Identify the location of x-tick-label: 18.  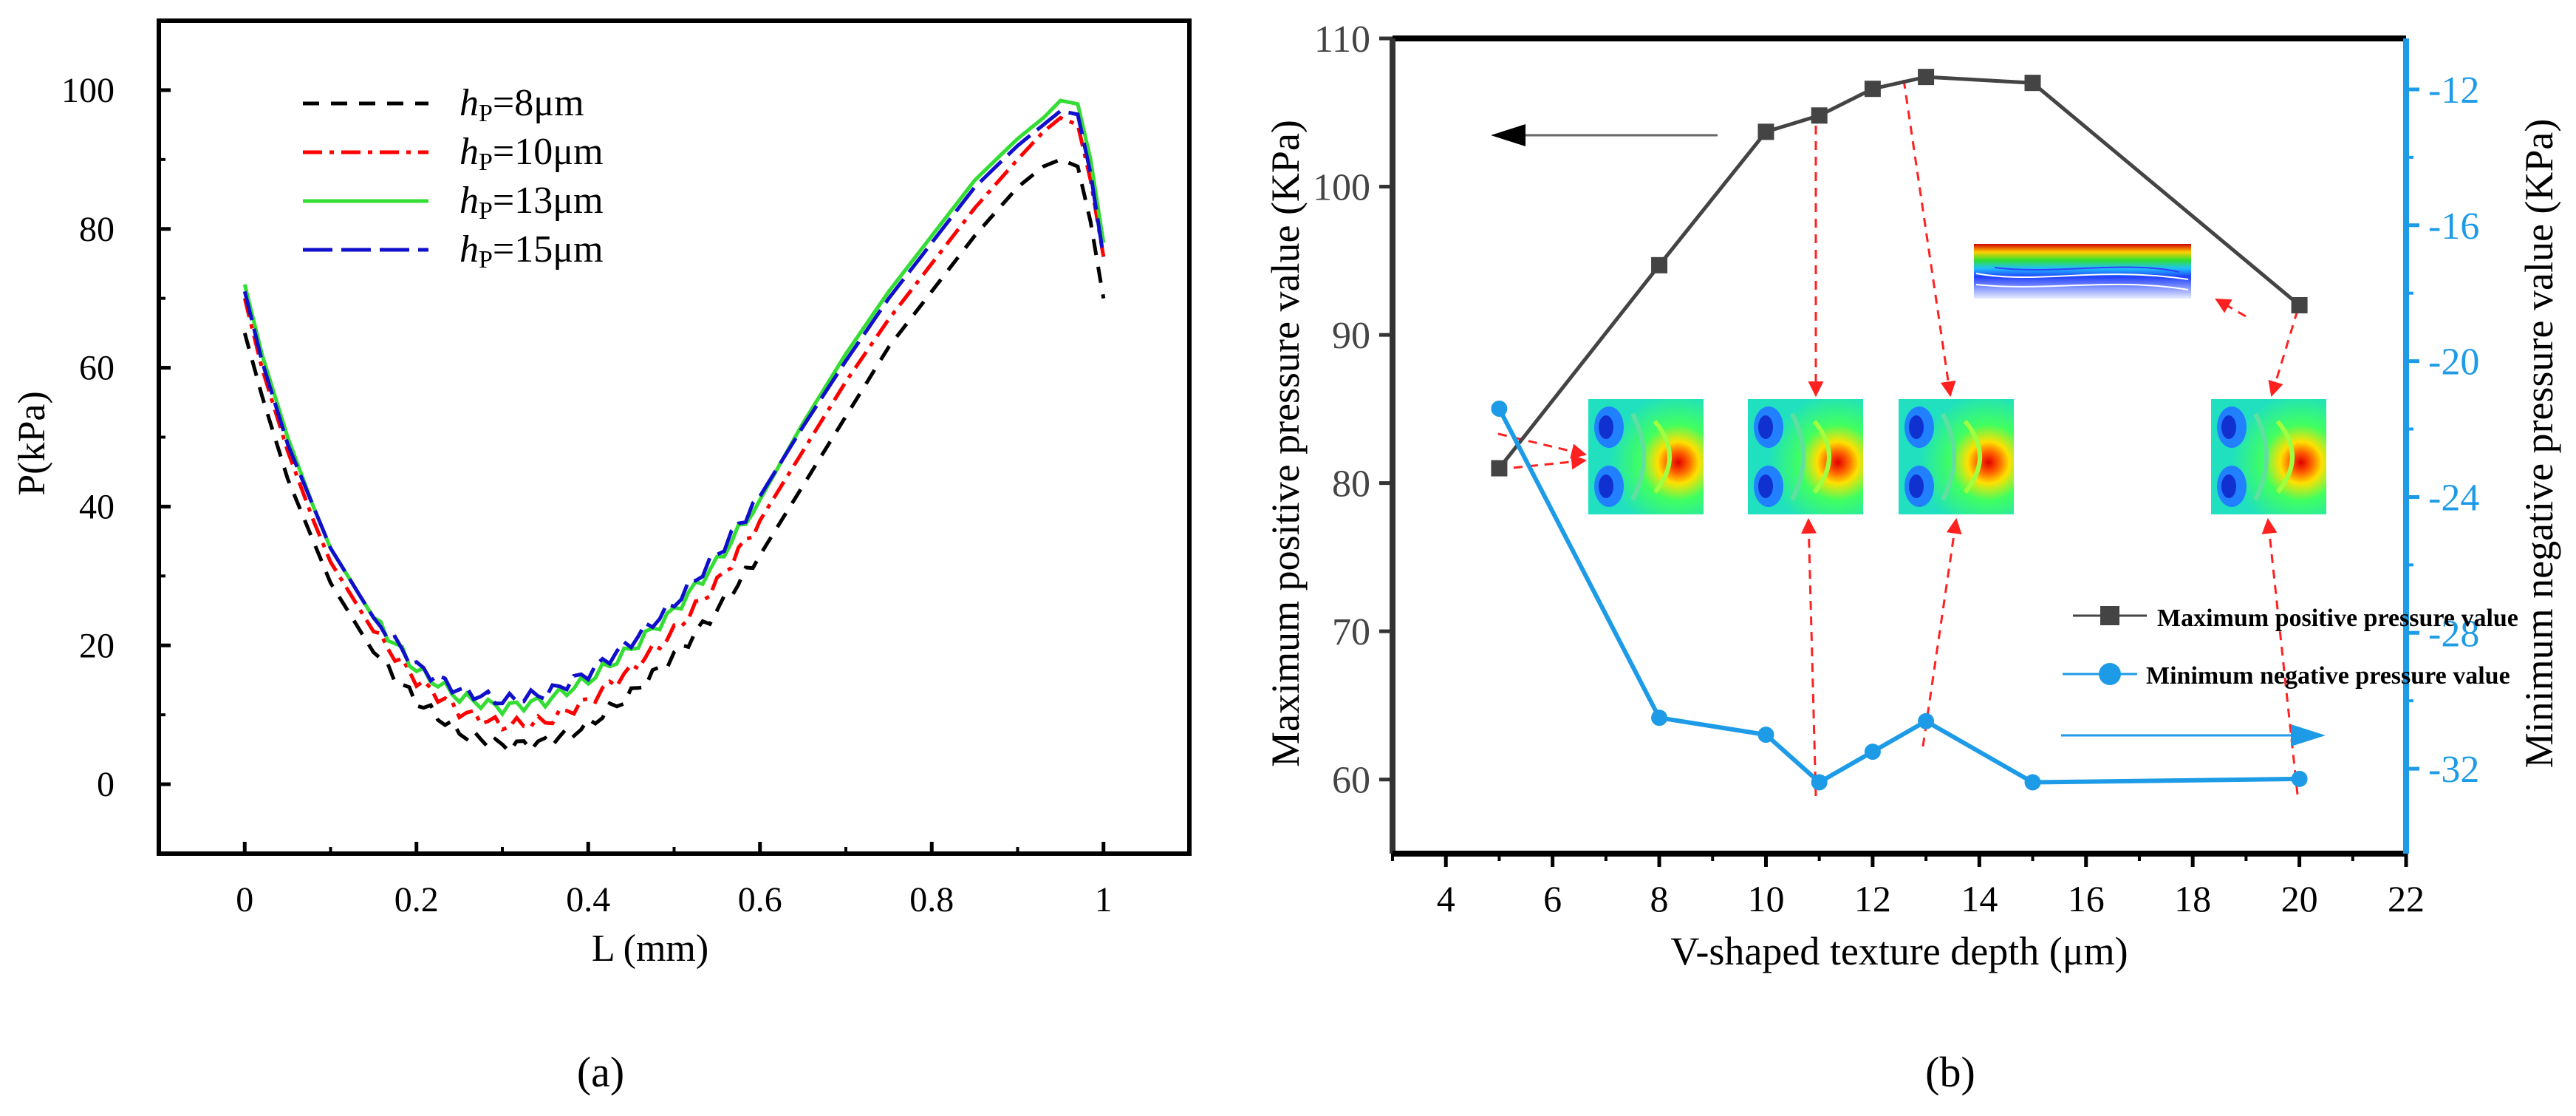
(2192, 898).